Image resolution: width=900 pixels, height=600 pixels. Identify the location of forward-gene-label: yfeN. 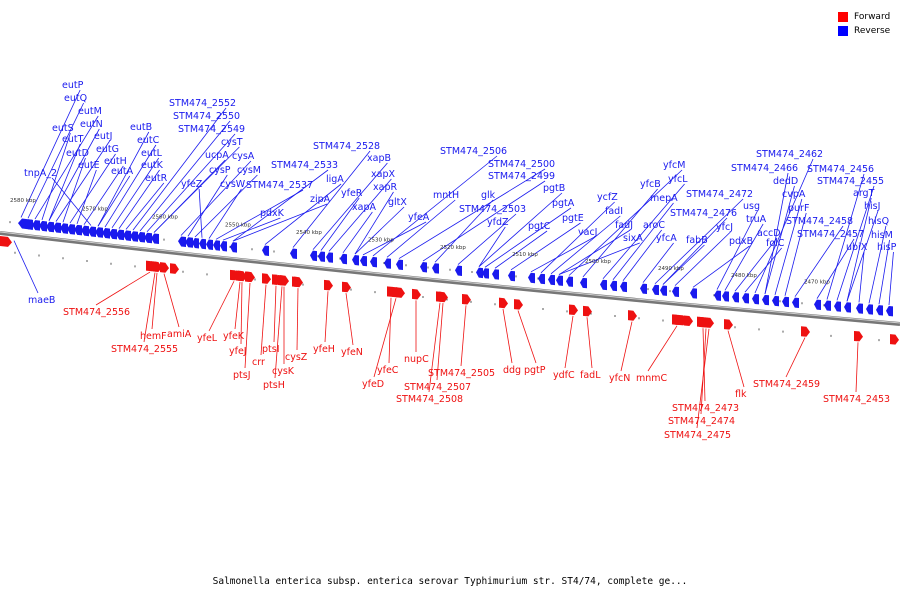
(352, 352).